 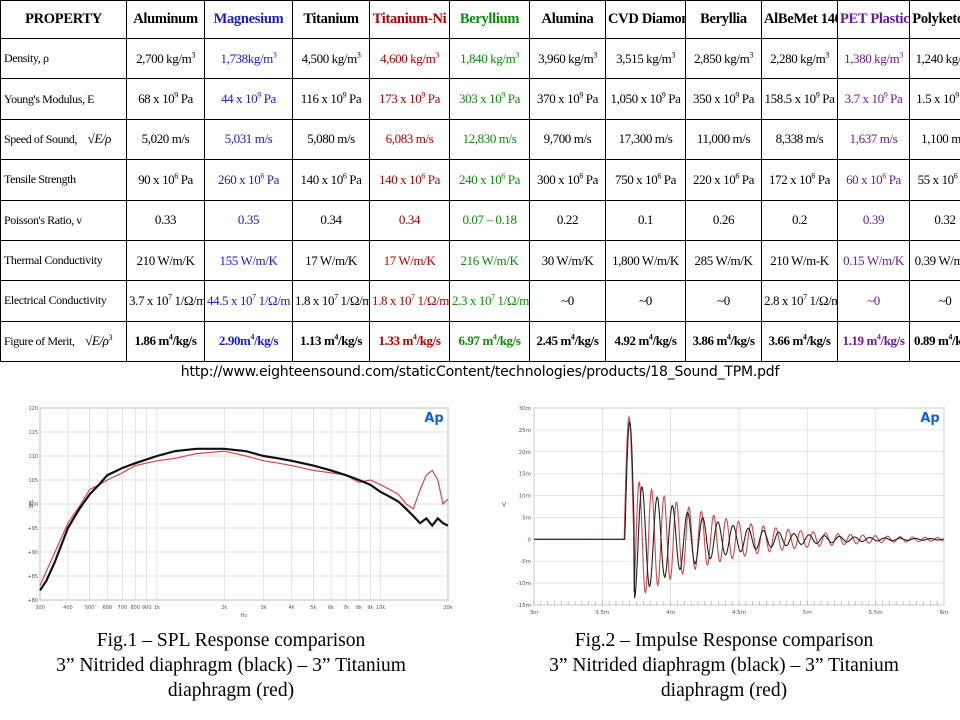 I want to click on cell-text: 1,738kg/m, so click(x=247, y=58).